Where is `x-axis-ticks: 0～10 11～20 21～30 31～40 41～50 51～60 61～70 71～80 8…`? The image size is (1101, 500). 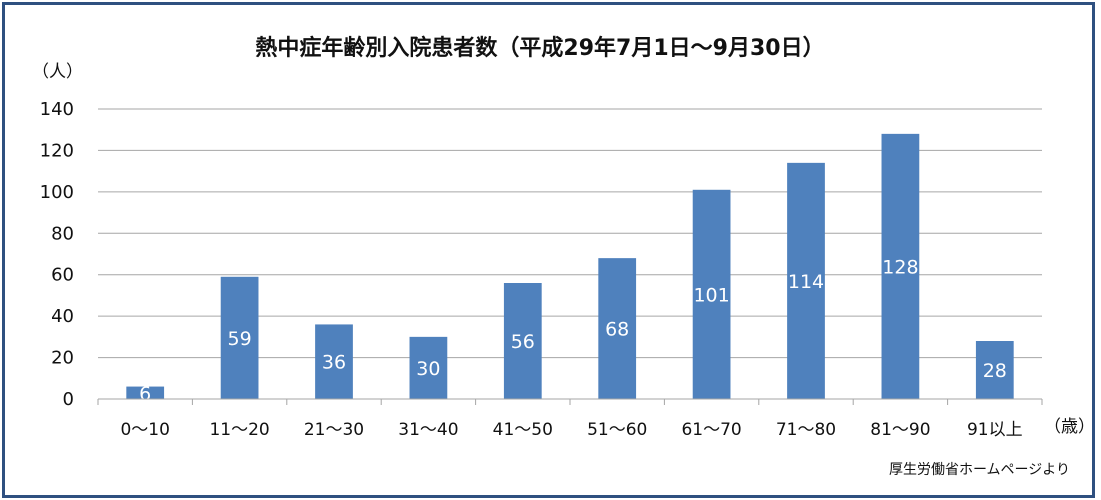 x-axis-ticks: 0～10 11～20 21～30 31～40 41～50 51～60 61～70 71～80 8… is located at coordinates (570, 419).